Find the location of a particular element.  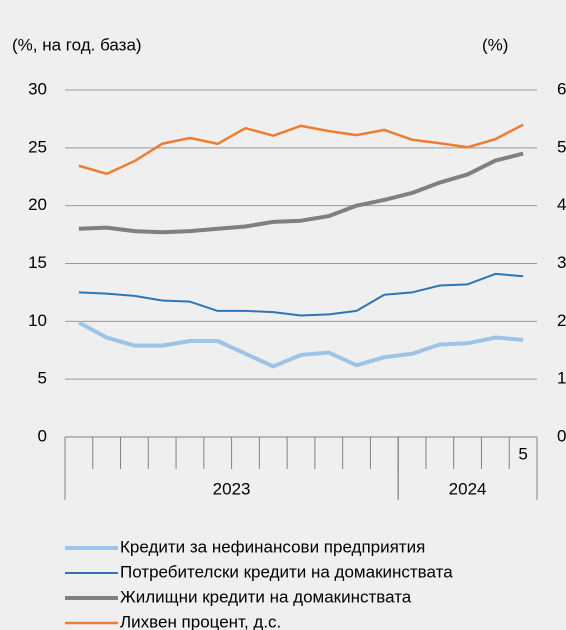

x-group-label: 2024 is located at coordinates (468, 488).